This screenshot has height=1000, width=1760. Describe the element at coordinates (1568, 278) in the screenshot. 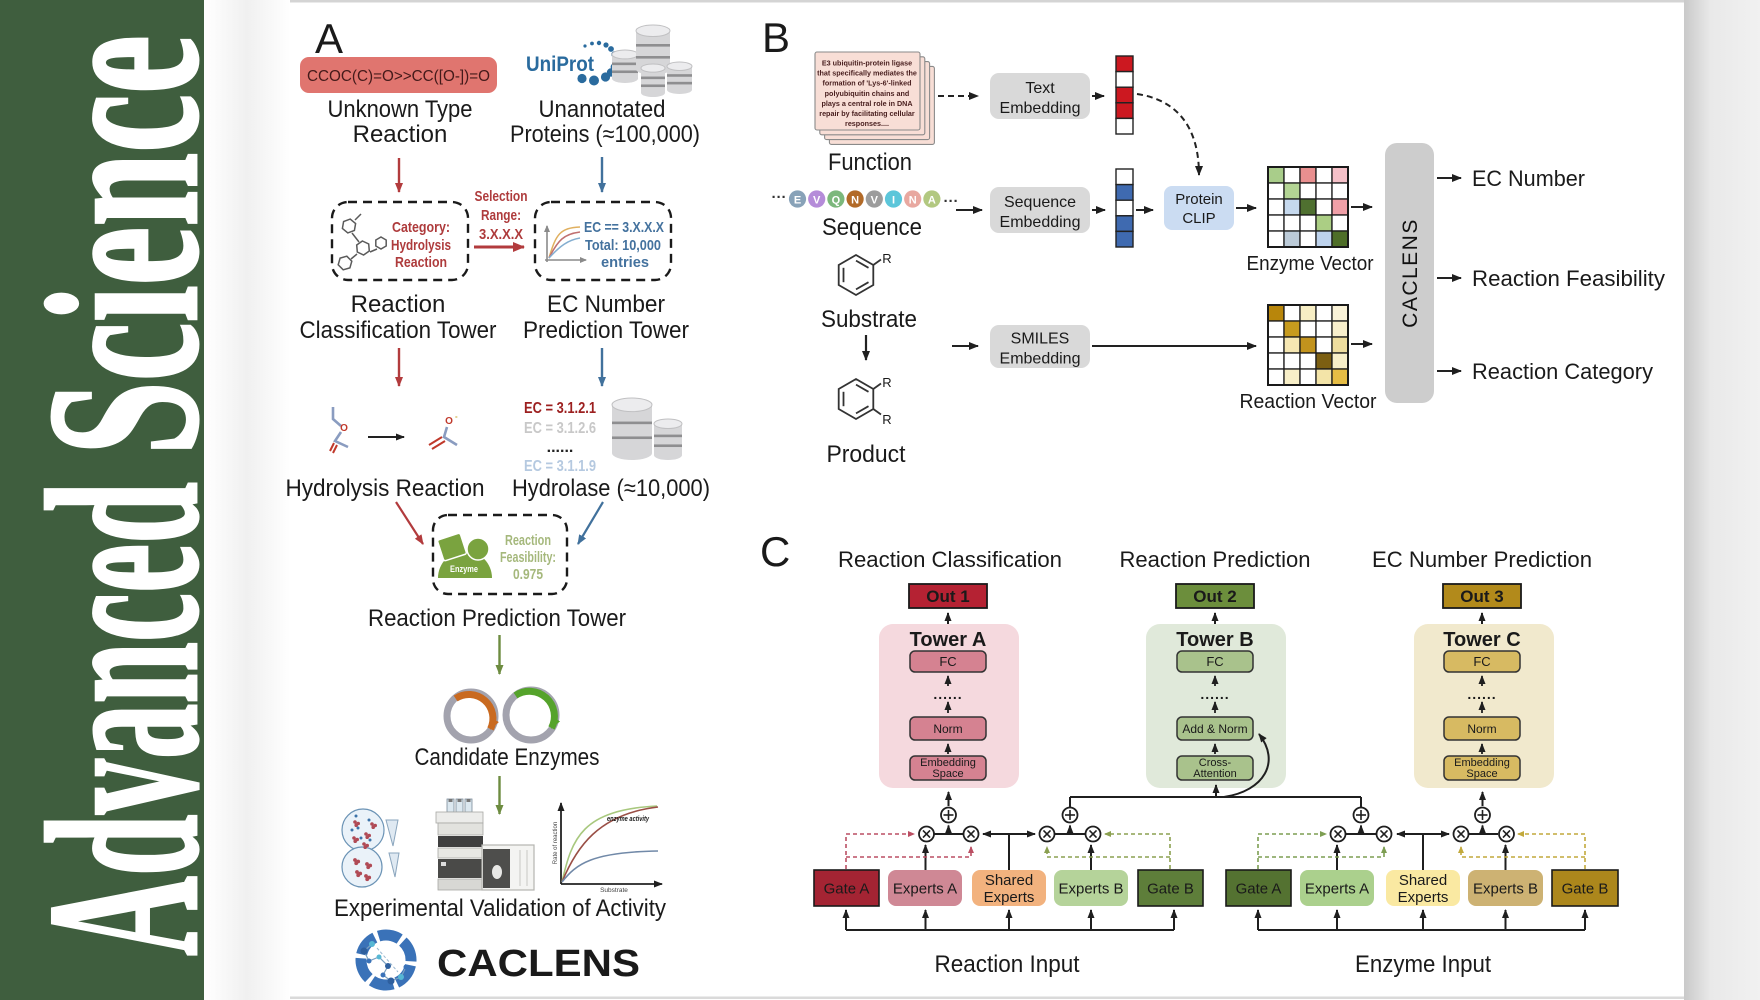

I see `svg-text: Reaction Feasibility` at that location.